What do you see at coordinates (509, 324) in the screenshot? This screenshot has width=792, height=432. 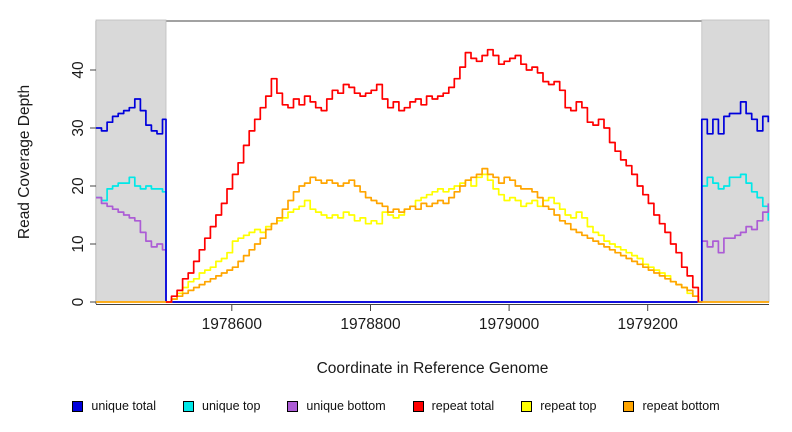 I see `x-tick-label: 1979000` at bounding box center [509, 324].